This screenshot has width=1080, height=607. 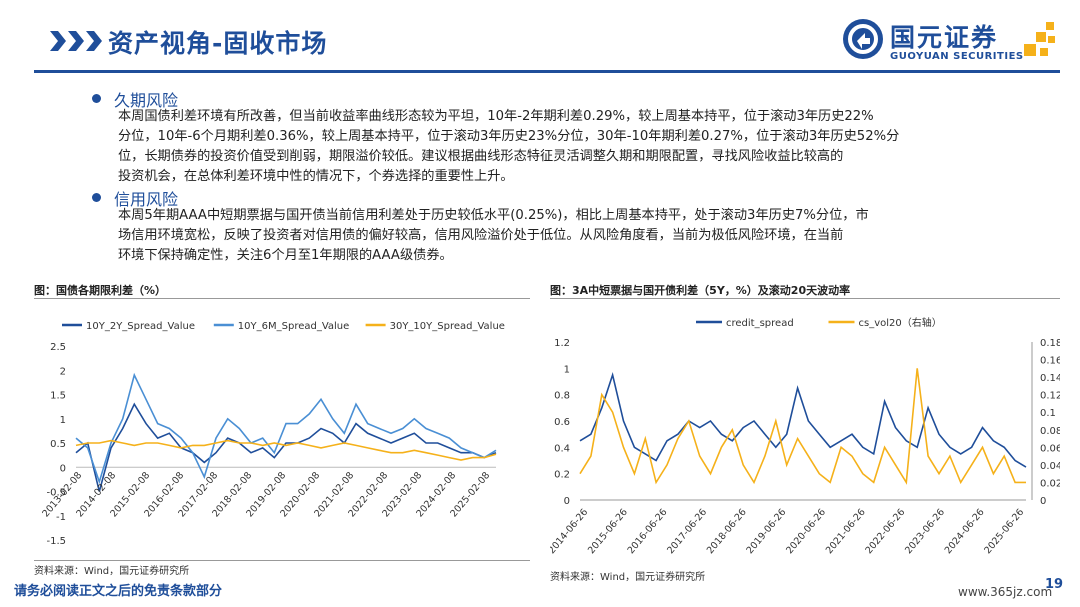 I want to click on paragraph-line: 投资机会，在总体利差环境中性的情况下，个券选择的重要性上升。, so click(x=316, y=176).